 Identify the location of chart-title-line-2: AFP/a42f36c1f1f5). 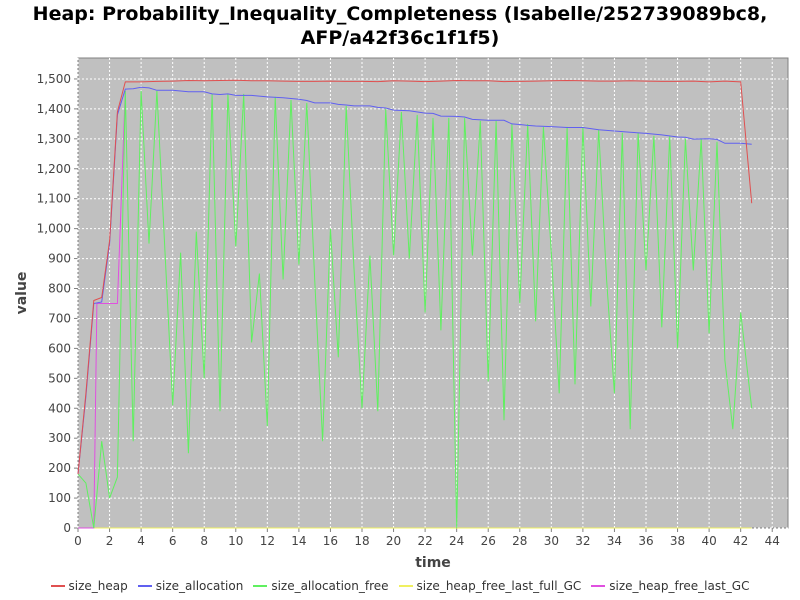
(400, 38).